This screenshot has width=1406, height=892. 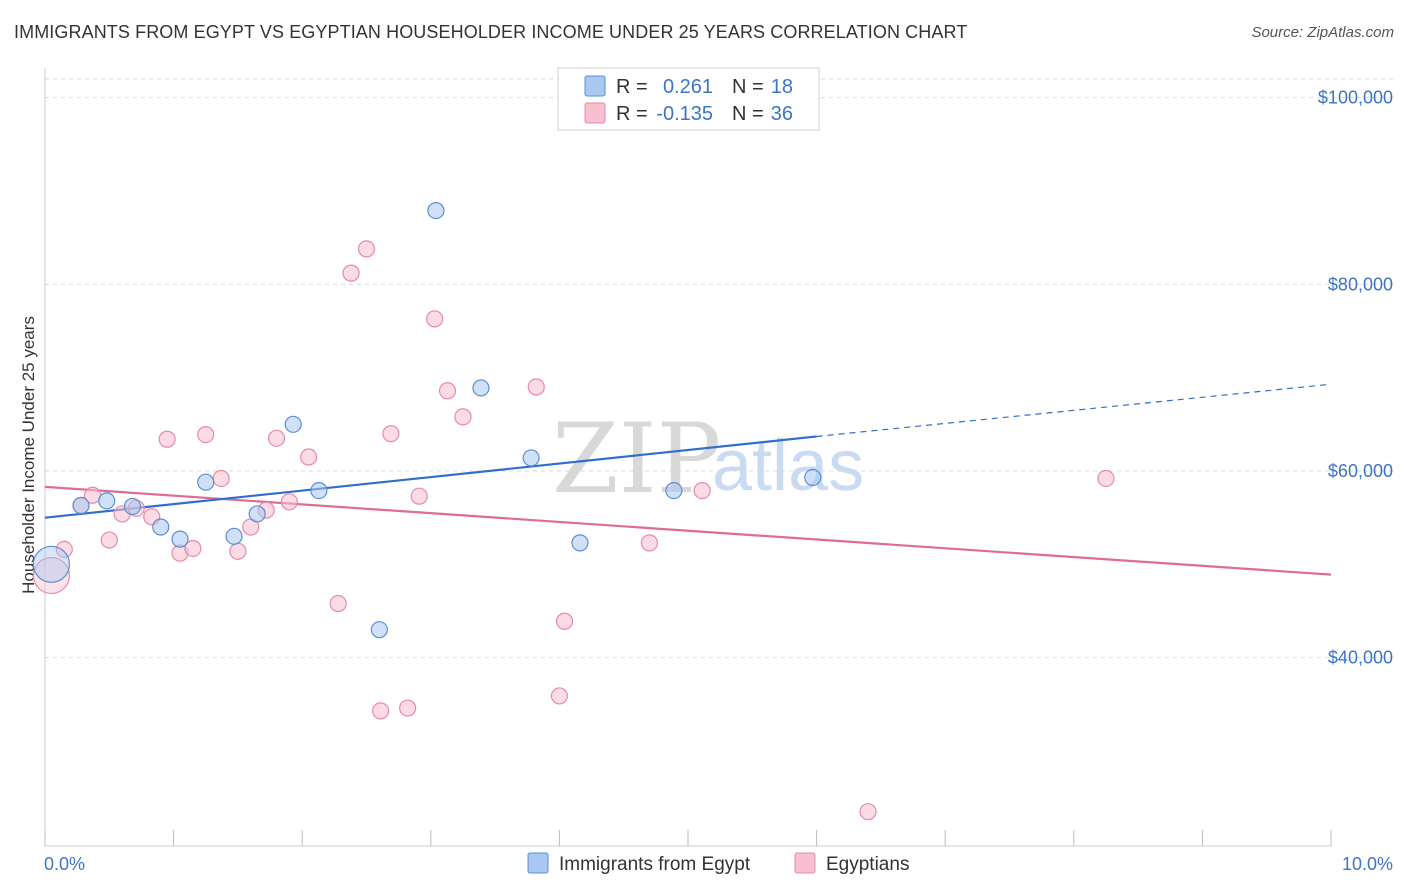 I want to click on legend-bottom: Immigrants from Egypt Egyptians, so click(x=718, y=863).